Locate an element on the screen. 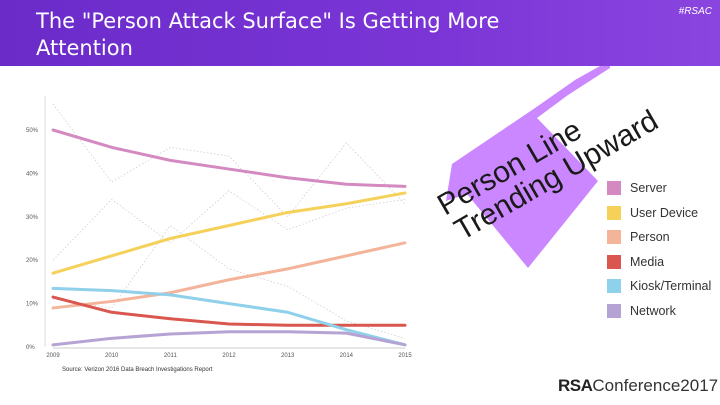  x-tick-label: 2015 is located at coordinates (405, 356).